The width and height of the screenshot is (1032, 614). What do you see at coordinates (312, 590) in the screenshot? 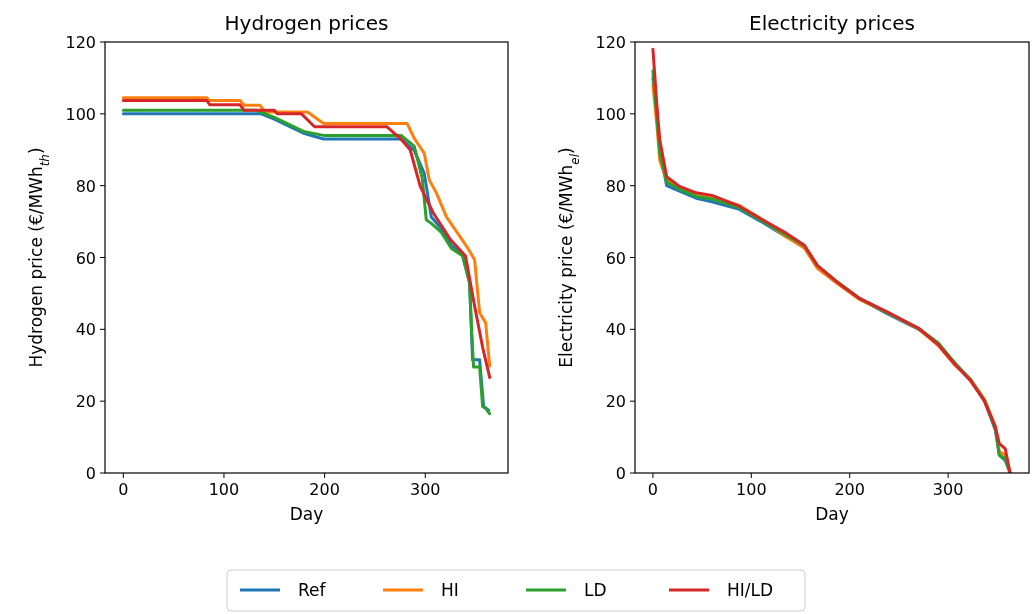
I see `legend-label: Ref` at bounding box center [312, 590].